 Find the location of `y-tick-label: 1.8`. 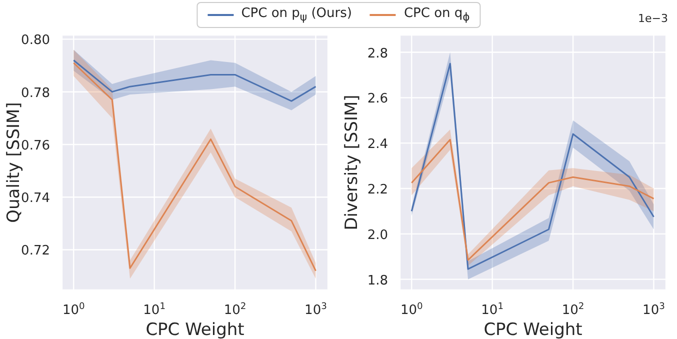

y-tick-label: 1.8 is located at coordinates (377, 280).